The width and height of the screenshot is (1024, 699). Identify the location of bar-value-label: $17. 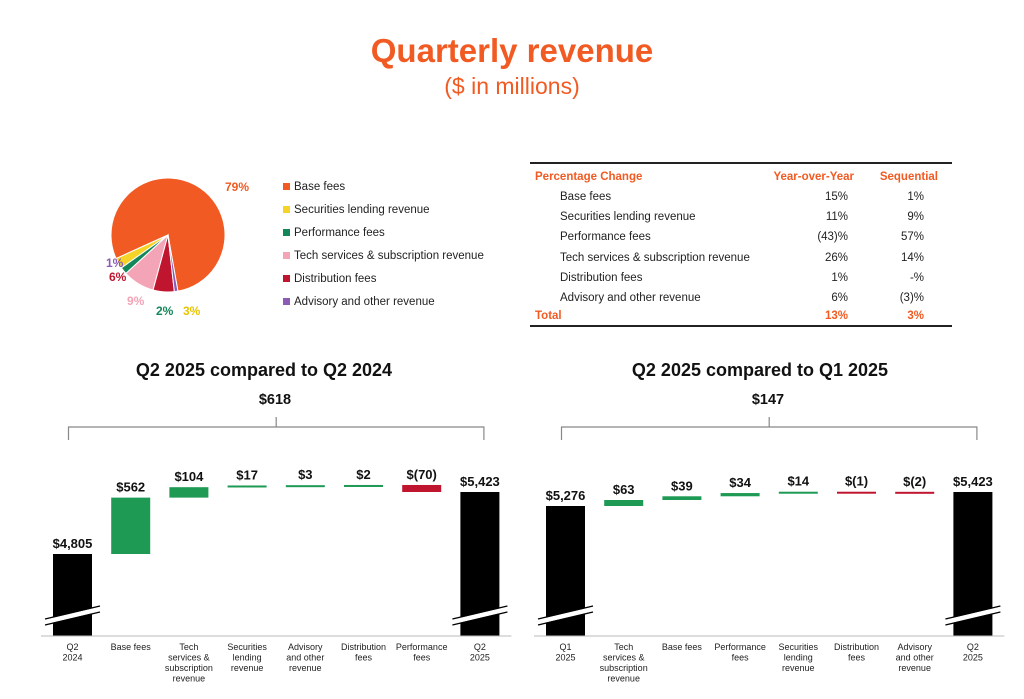
(247, 474).